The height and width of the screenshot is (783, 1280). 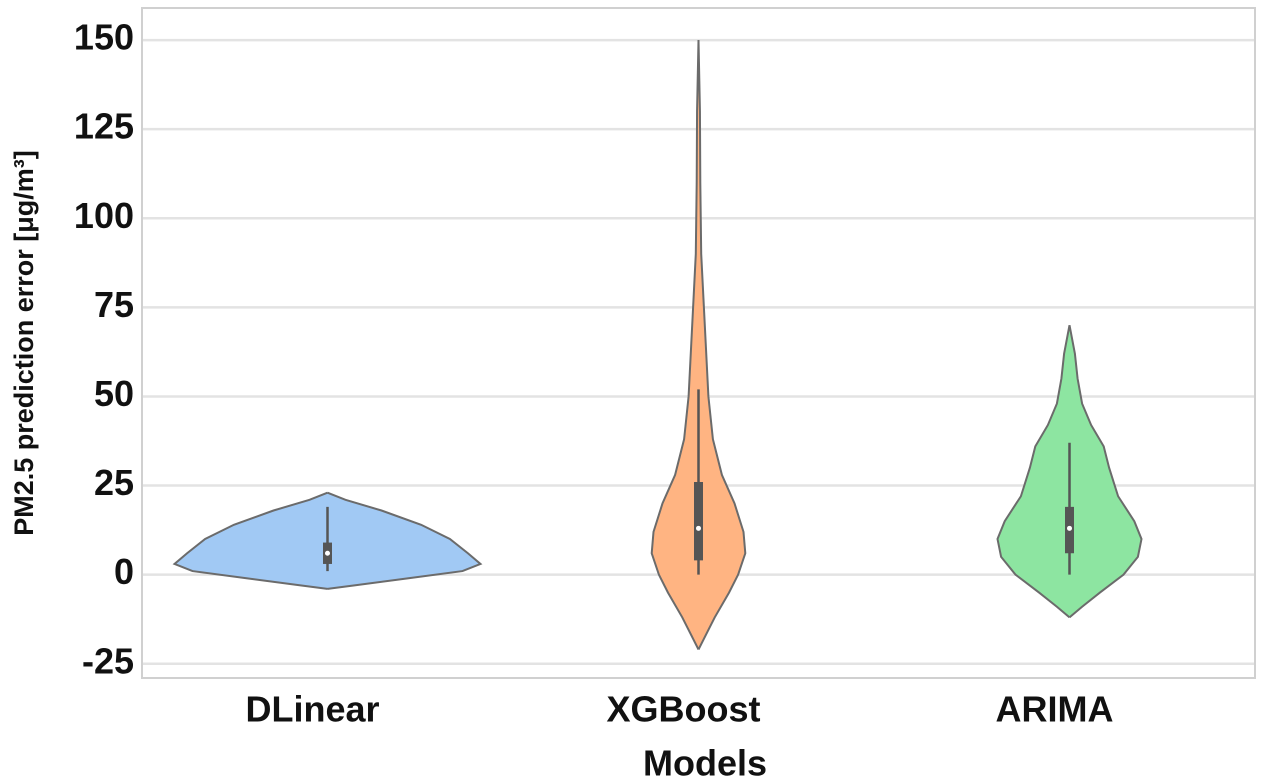 I want to click on x-tick-label: DLinear, so click(x=312, y=709).